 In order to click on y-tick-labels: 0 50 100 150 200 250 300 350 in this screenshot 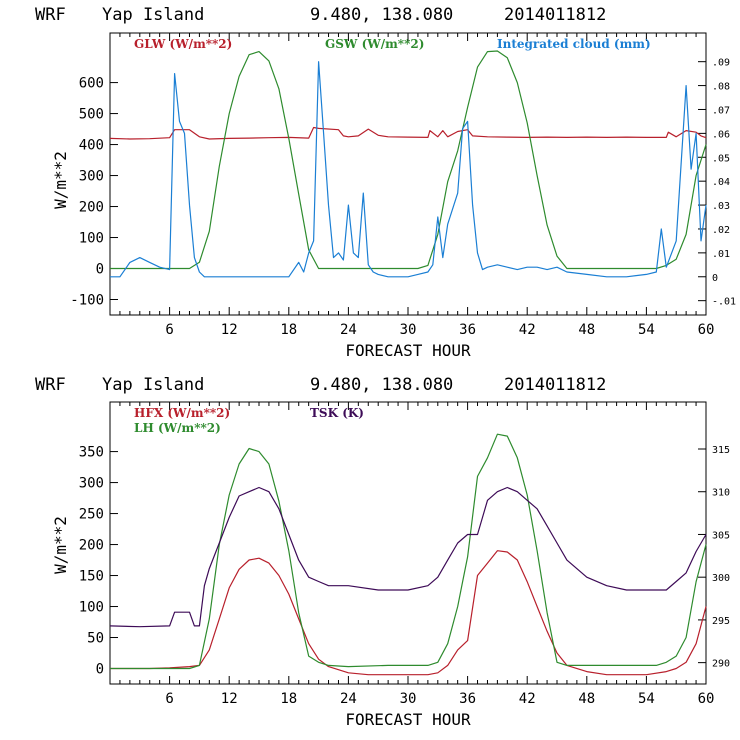, I will do `click(91, 561)`.